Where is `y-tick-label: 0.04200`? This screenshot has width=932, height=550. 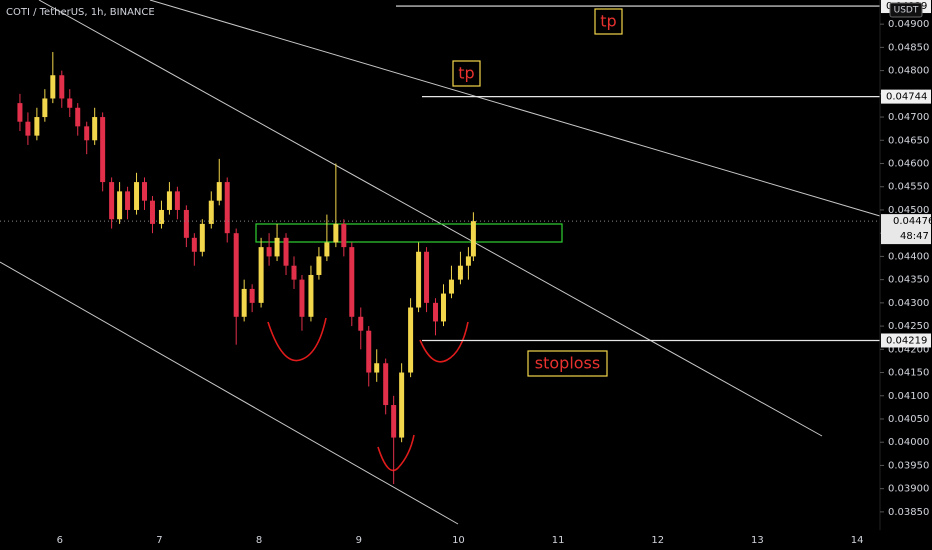
y-tick-label: 0.04200 is located at coordinates (908, 349).